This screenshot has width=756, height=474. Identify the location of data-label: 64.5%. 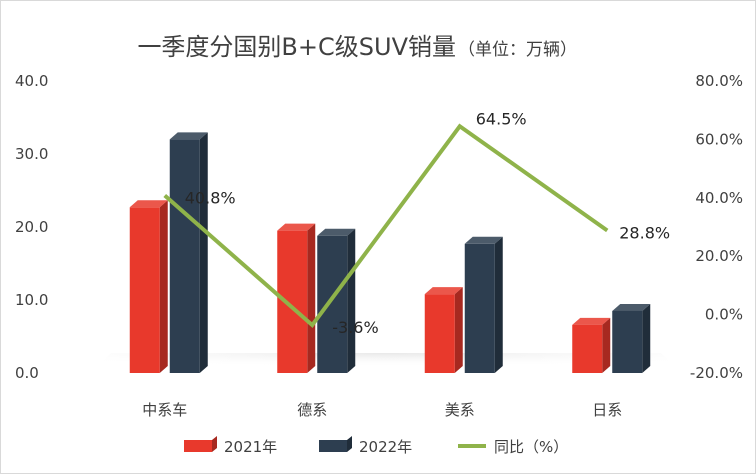
(501, 118).